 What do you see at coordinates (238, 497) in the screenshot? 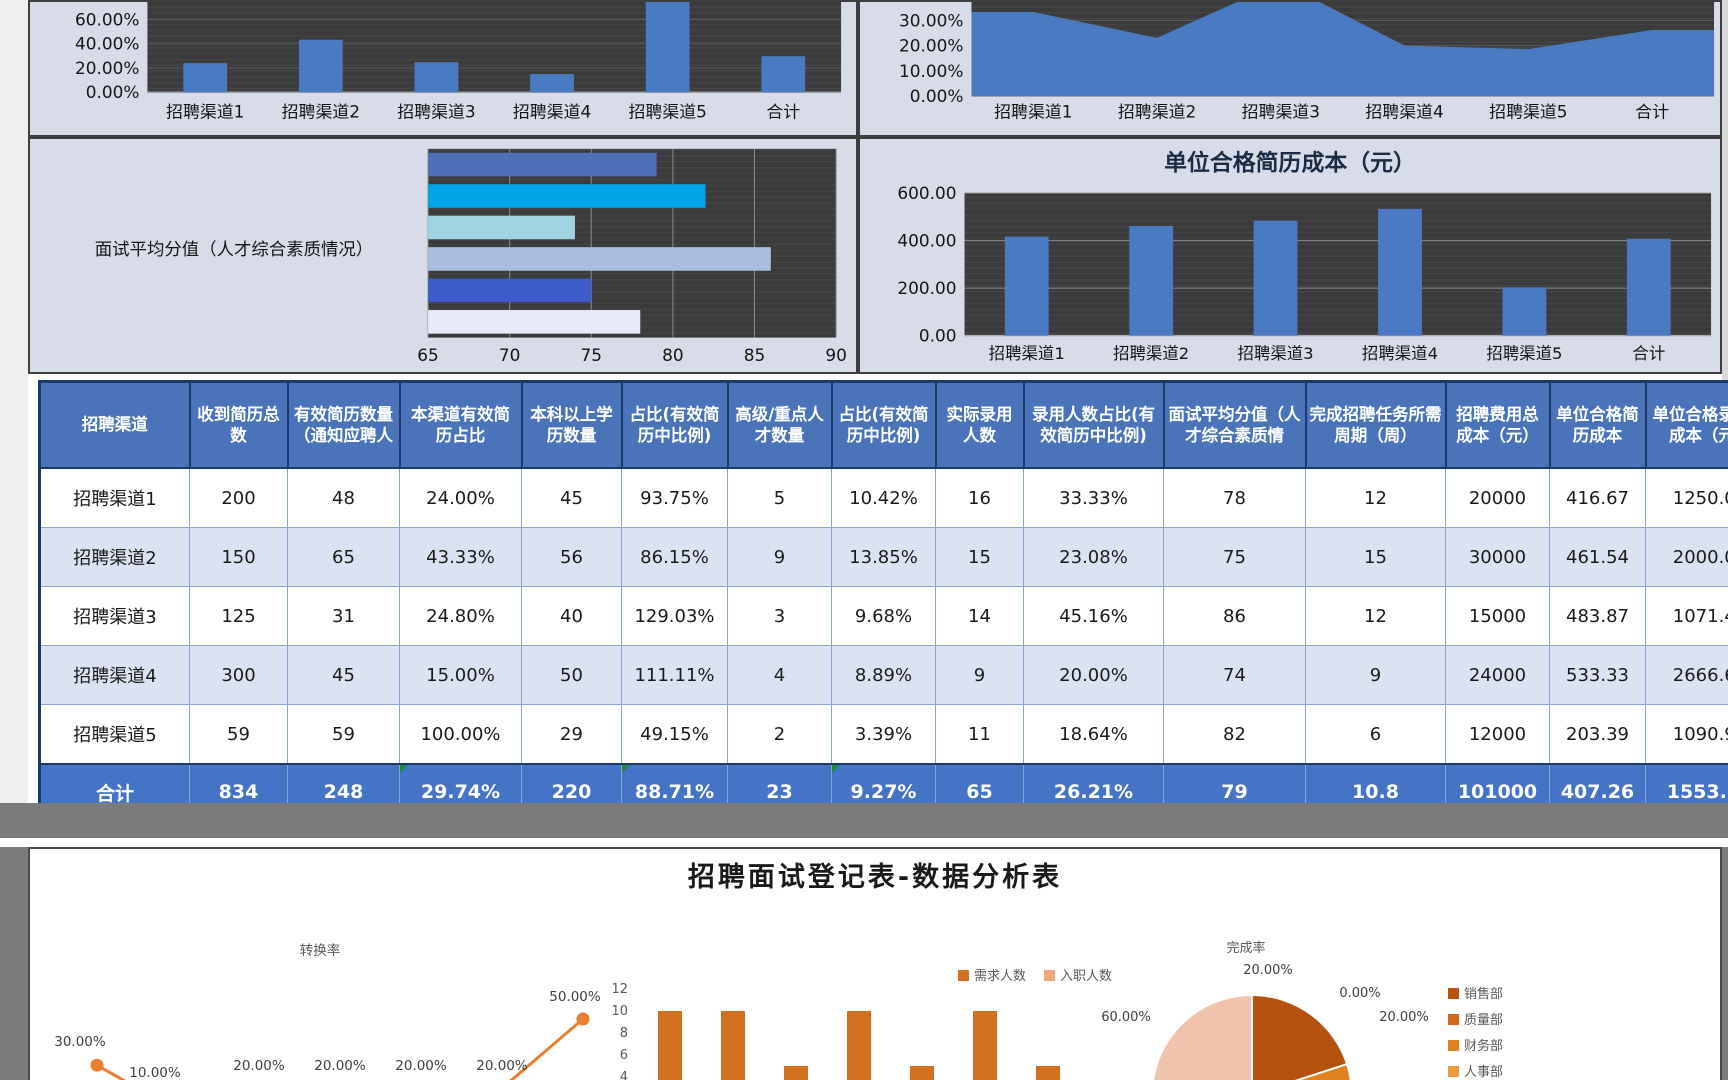
I see `table-cell: 200` at bounding box center [238, 497].